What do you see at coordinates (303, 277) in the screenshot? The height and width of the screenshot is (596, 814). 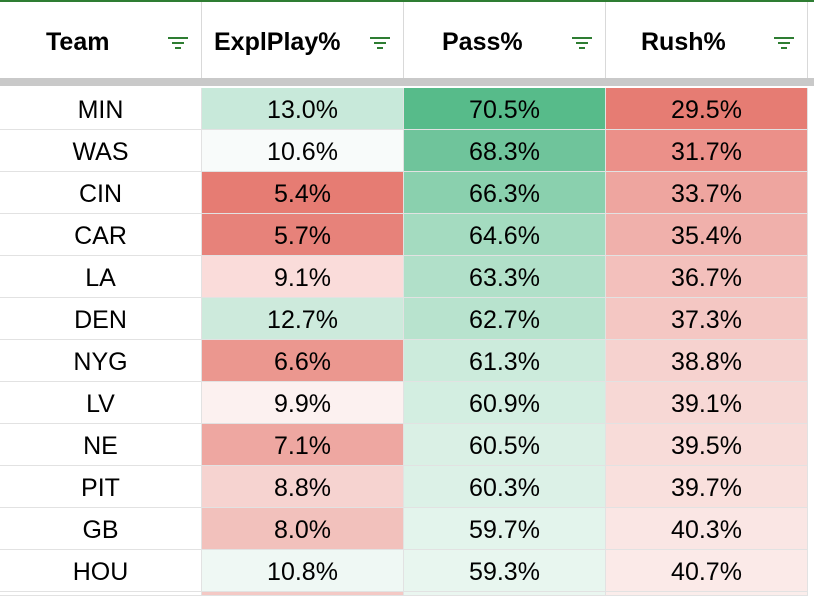 I see `explplay-cell: 9.1%` at bounding box center [303, 277].